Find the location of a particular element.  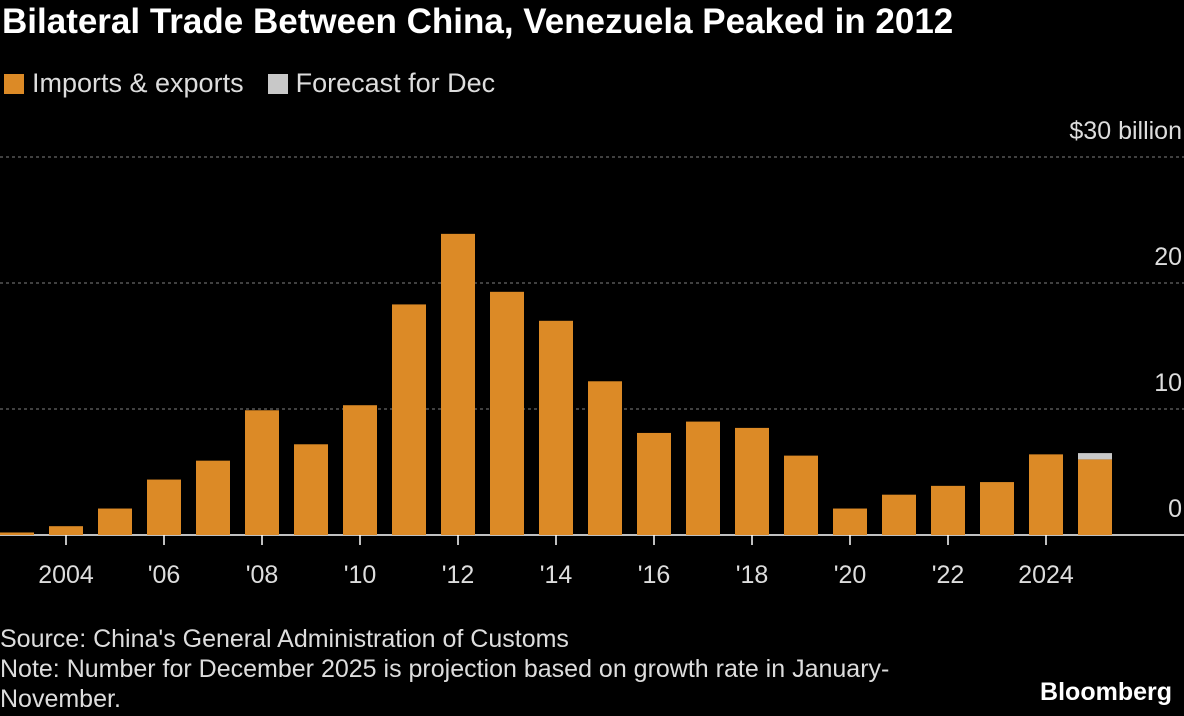

x-tick-label: 2024 is located at coordinates (1046, 575).